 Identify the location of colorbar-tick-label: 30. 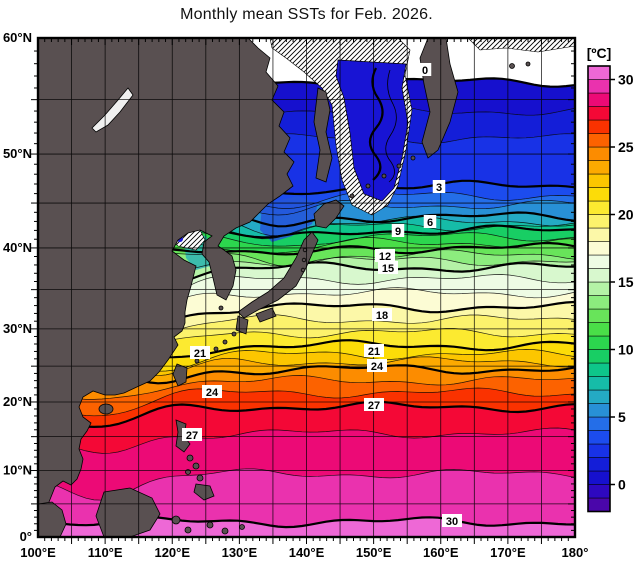
(626, 80).